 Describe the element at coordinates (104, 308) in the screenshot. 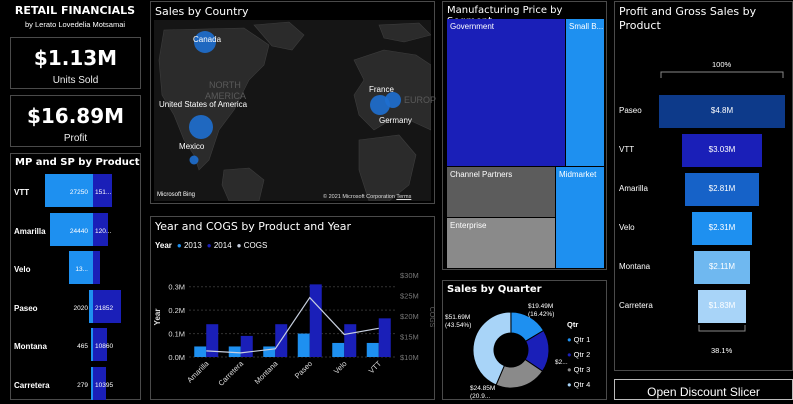

I see `sp-value: 21852` at that location.